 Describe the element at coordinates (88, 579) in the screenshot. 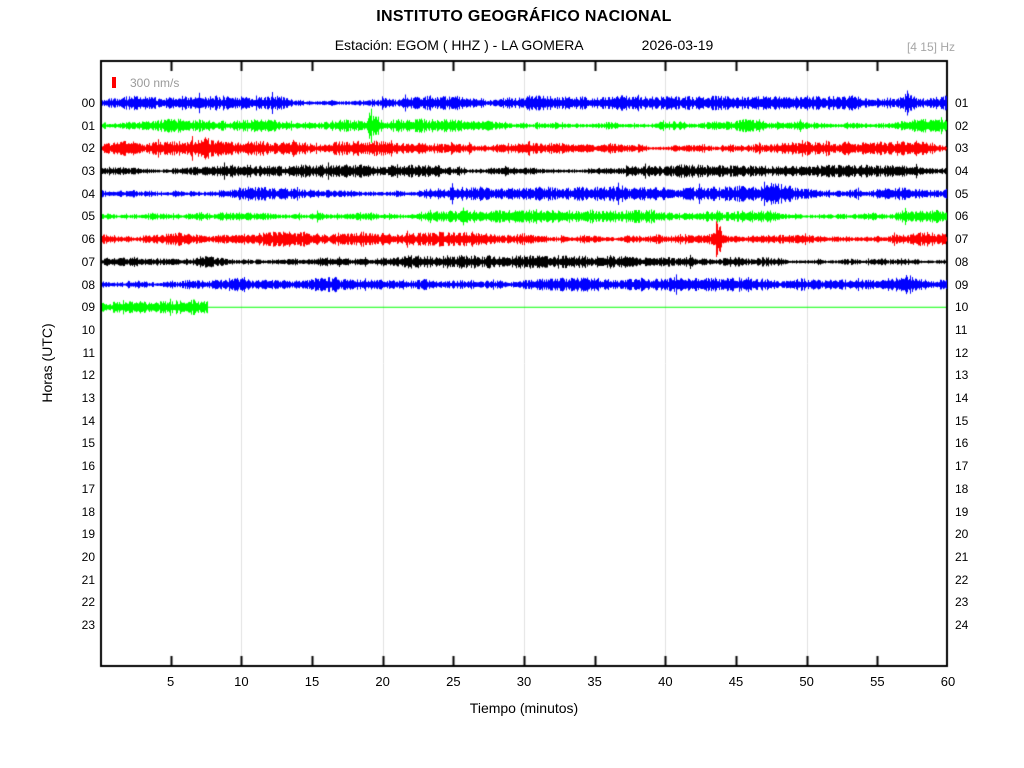

I see `hour-label-left: 21` at that location.